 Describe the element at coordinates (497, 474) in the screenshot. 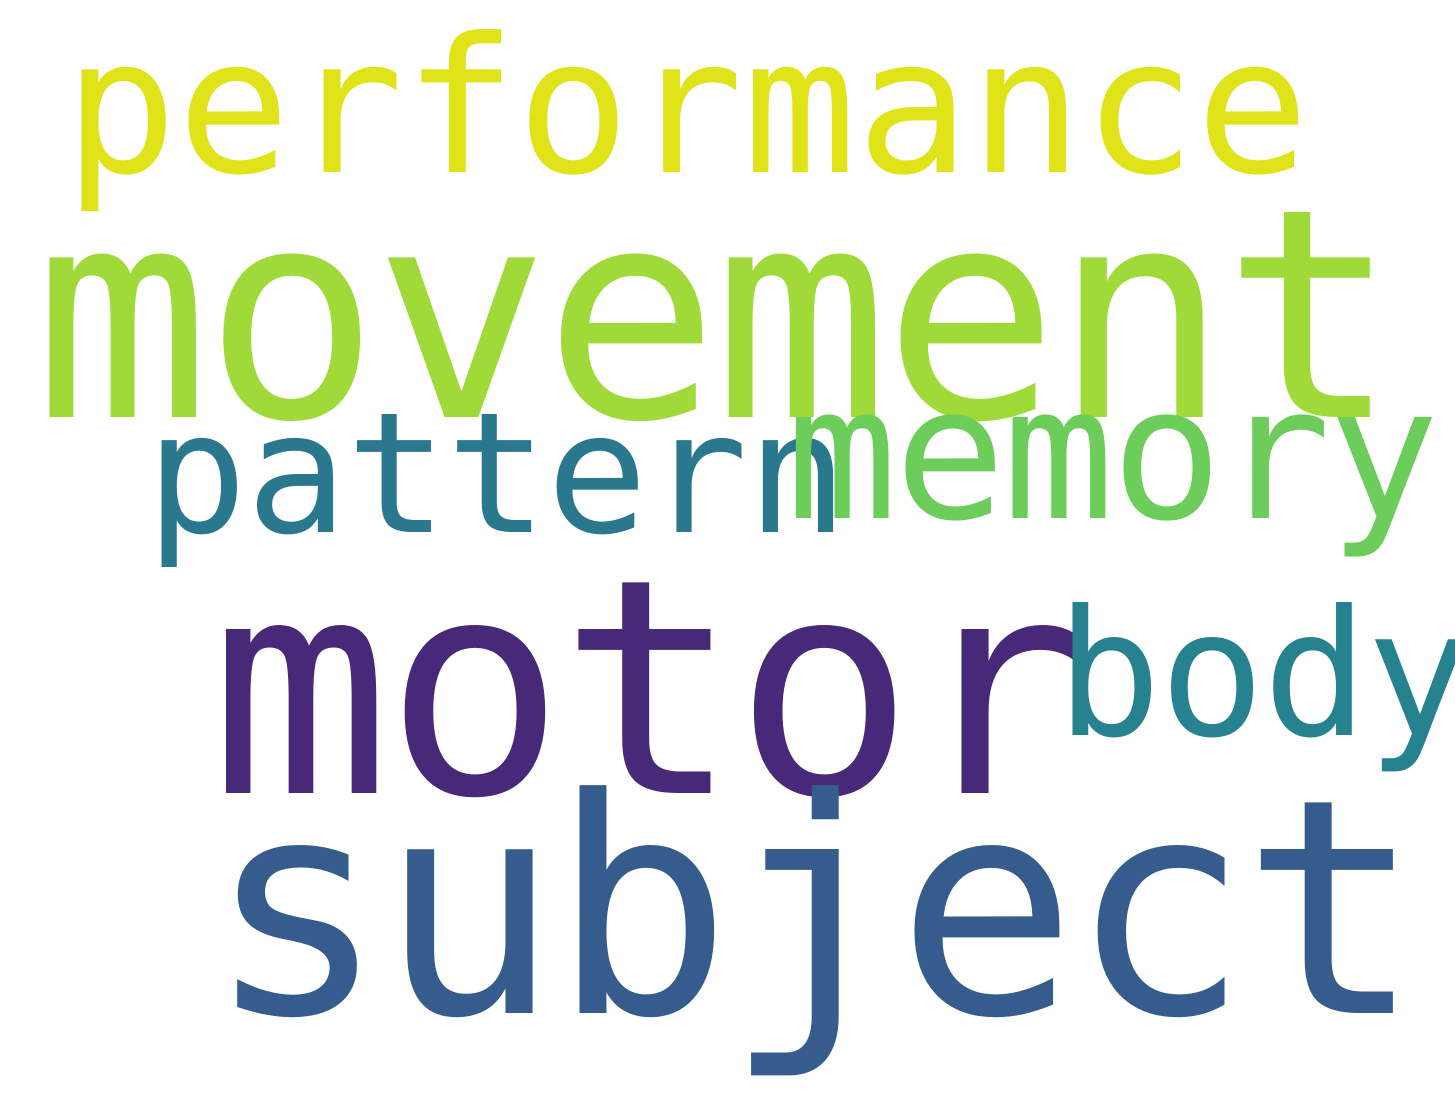

I see `word-pattern: pattern` at that location.